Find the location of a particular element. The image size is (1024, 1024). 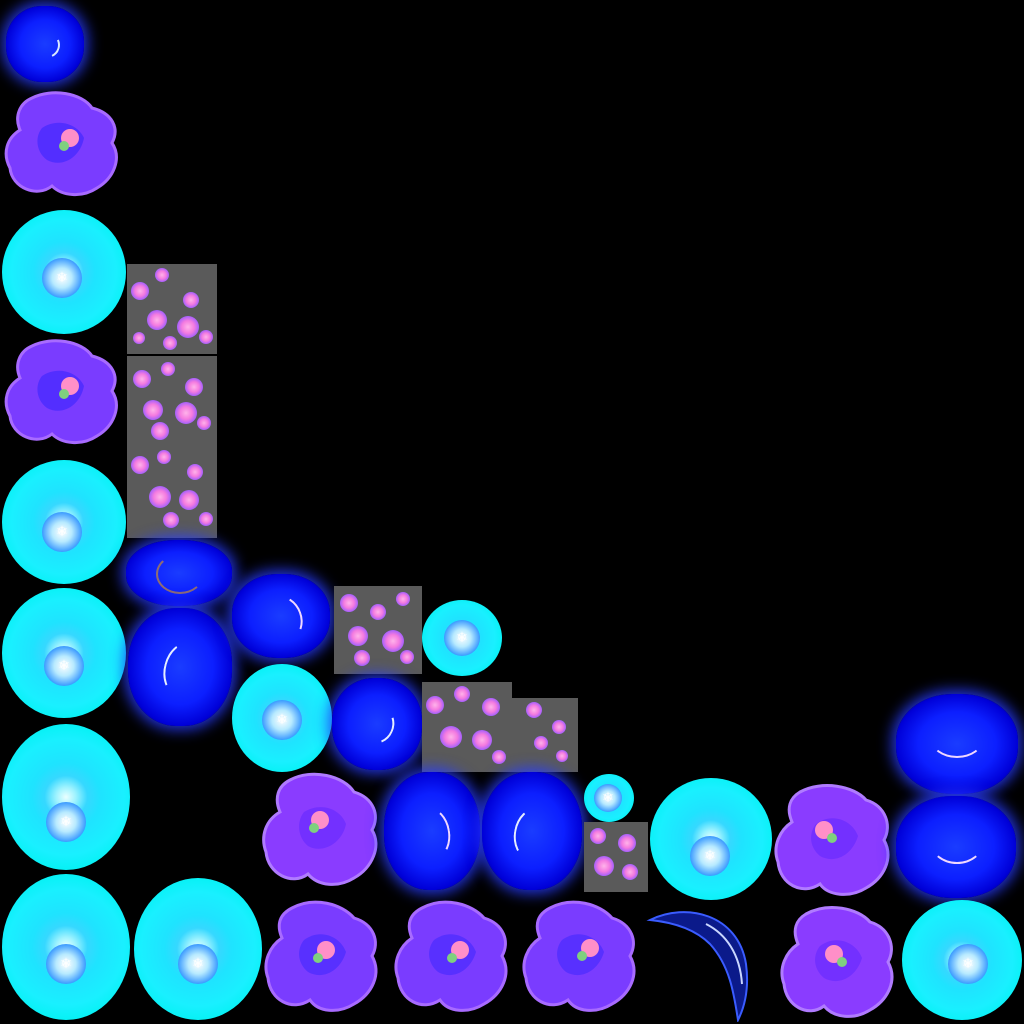

dark-crescent-icon is located at coordinates (702, 963).